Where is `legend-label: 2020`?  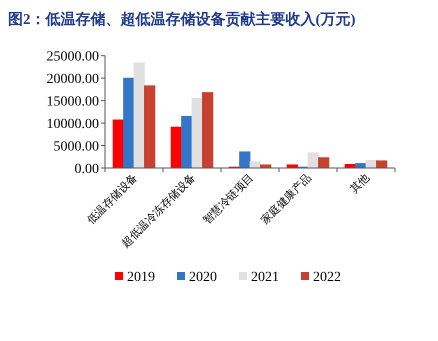 legend-label: 2020 is located at coordinates (203, 277).